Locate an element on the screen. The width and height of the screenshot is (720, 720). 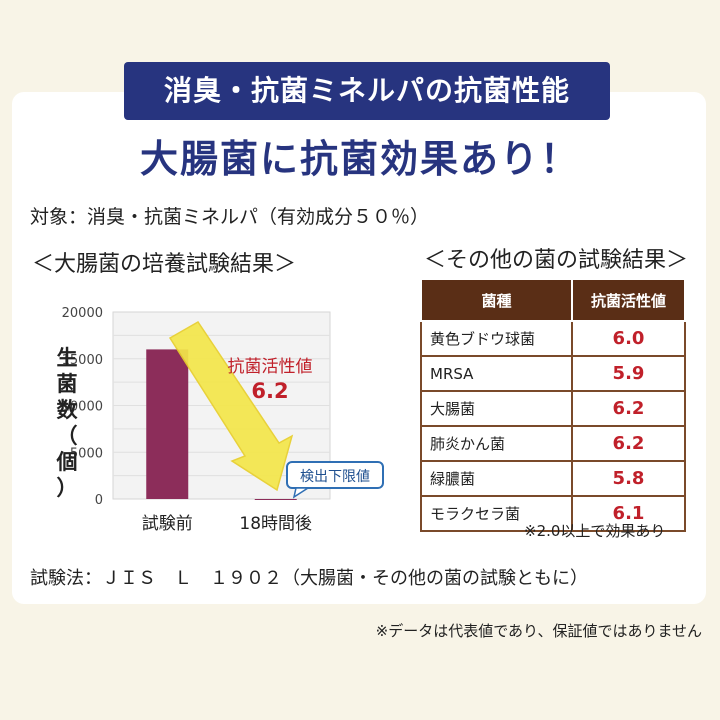
detection-limit-box is located at coordinates (335, 475).